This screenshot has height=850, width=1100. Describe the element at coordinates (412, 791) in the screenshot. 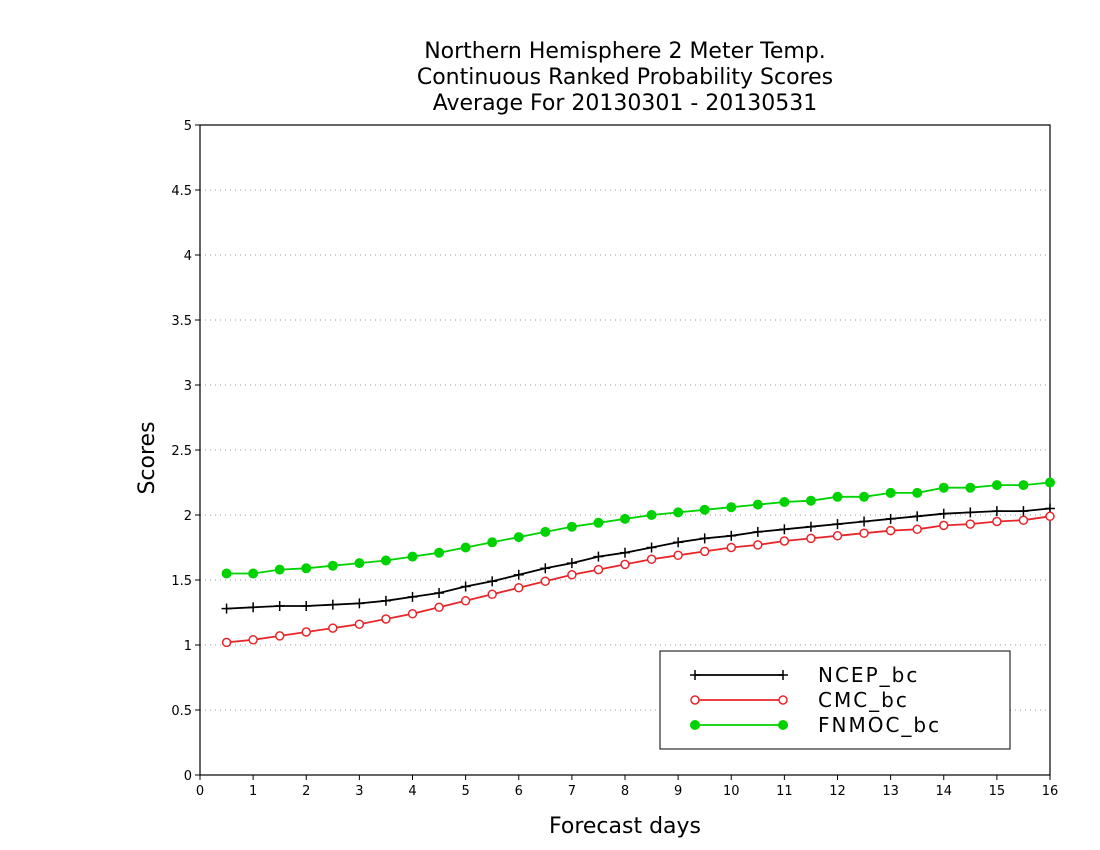

I see `x-tick-label: 4` at that location.